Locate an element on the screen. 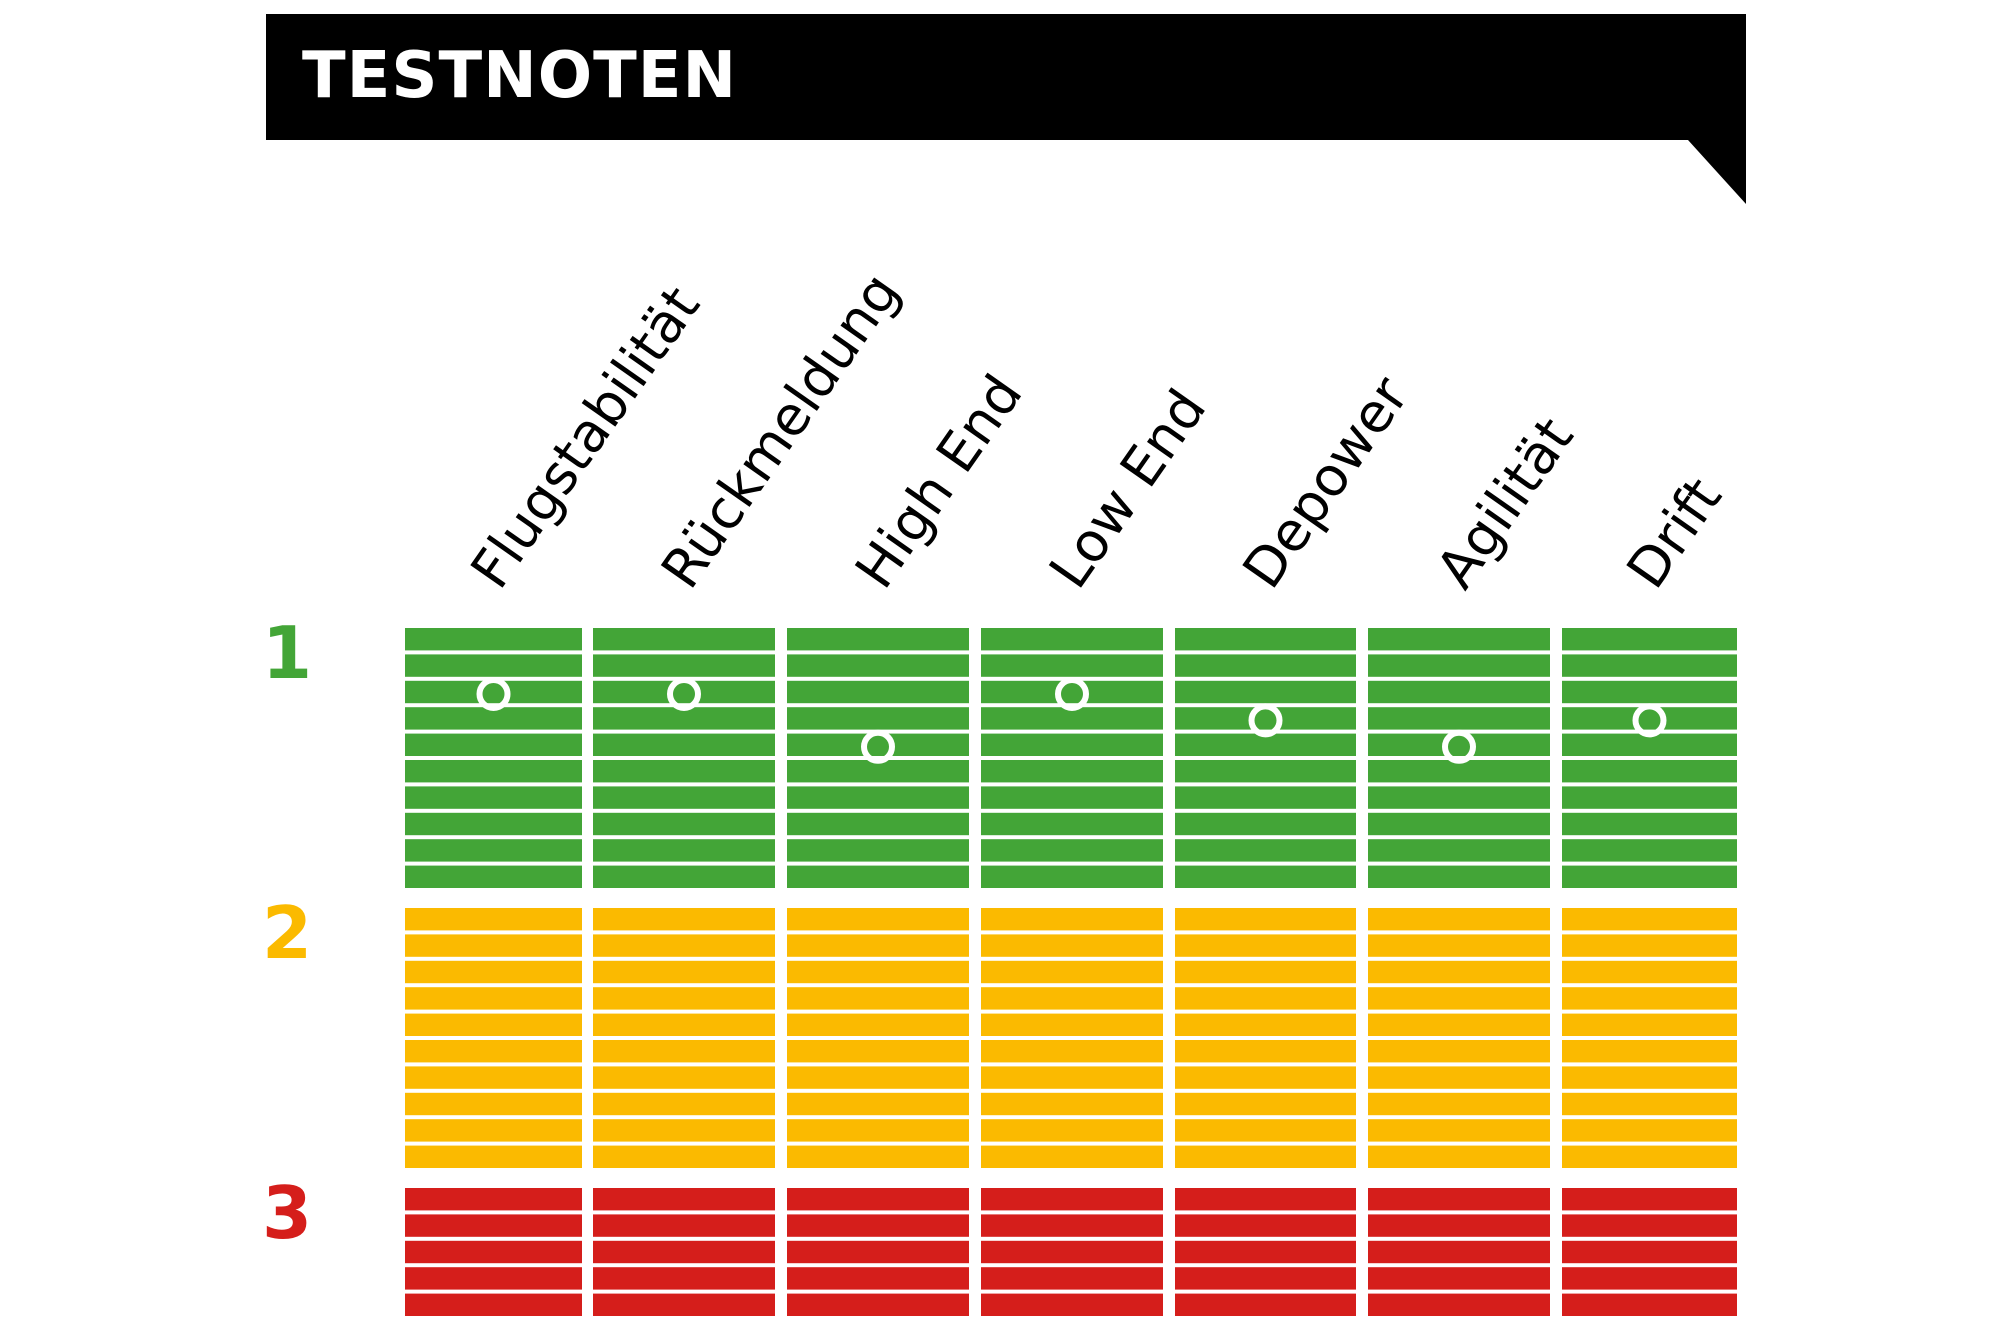  category-label: High End is located at coordinates (939, 482).